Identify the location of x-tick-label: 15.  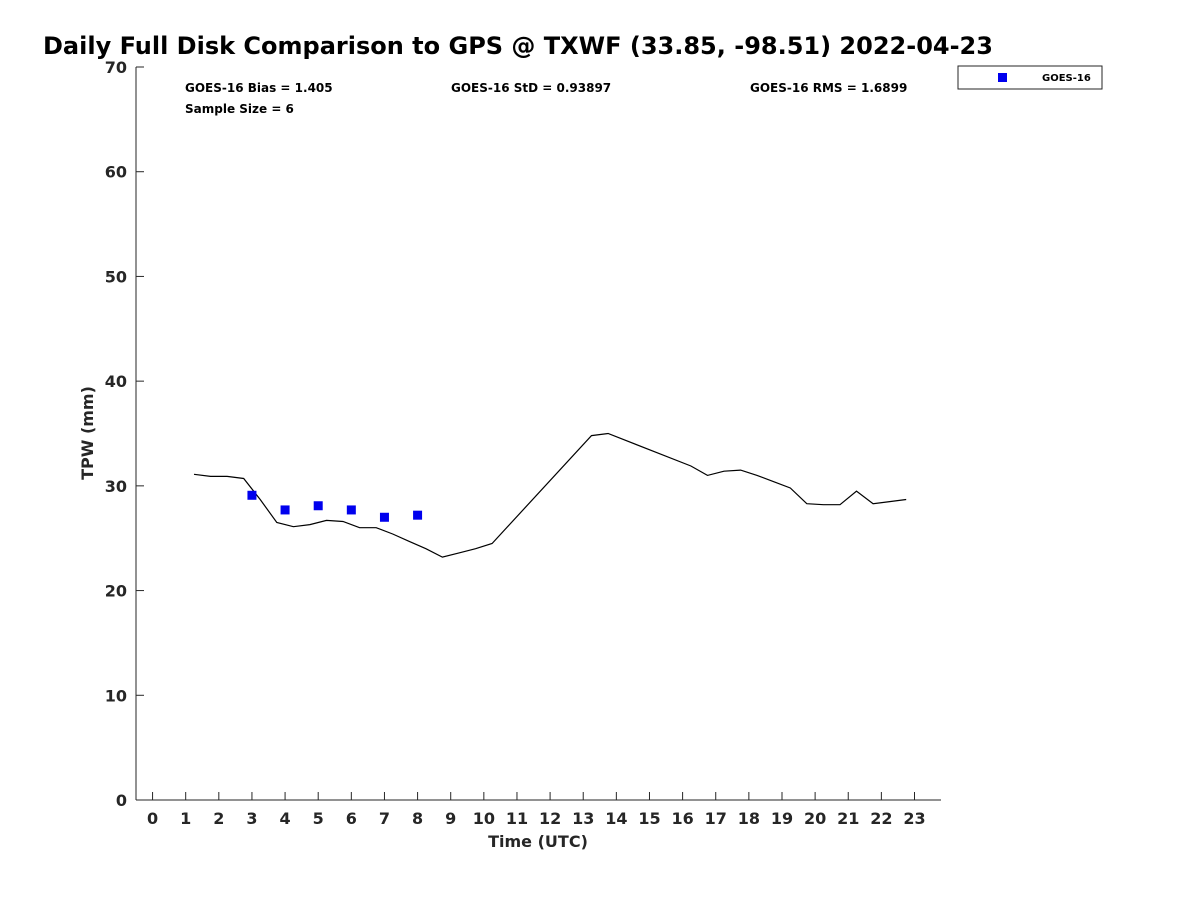
(649, 818).